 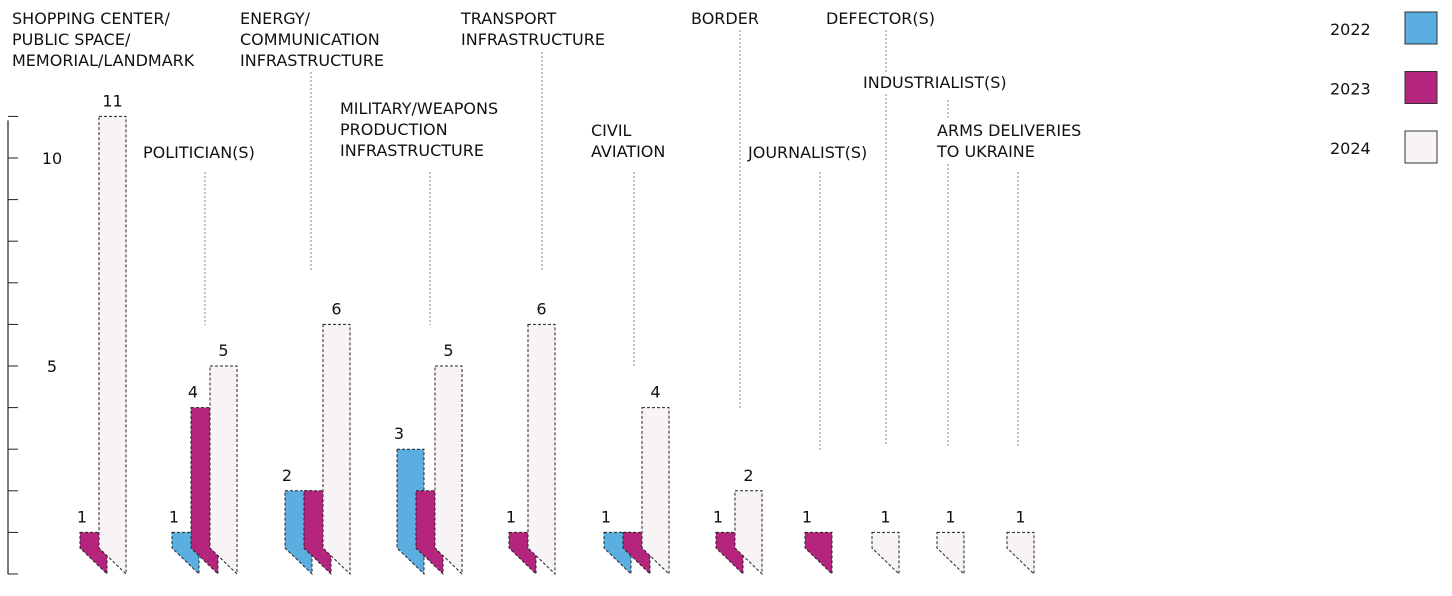 I want to click on category-label: ENERGY/ COMMUNICATION INFRASTRUCTURE, so click(x=312, y=39).